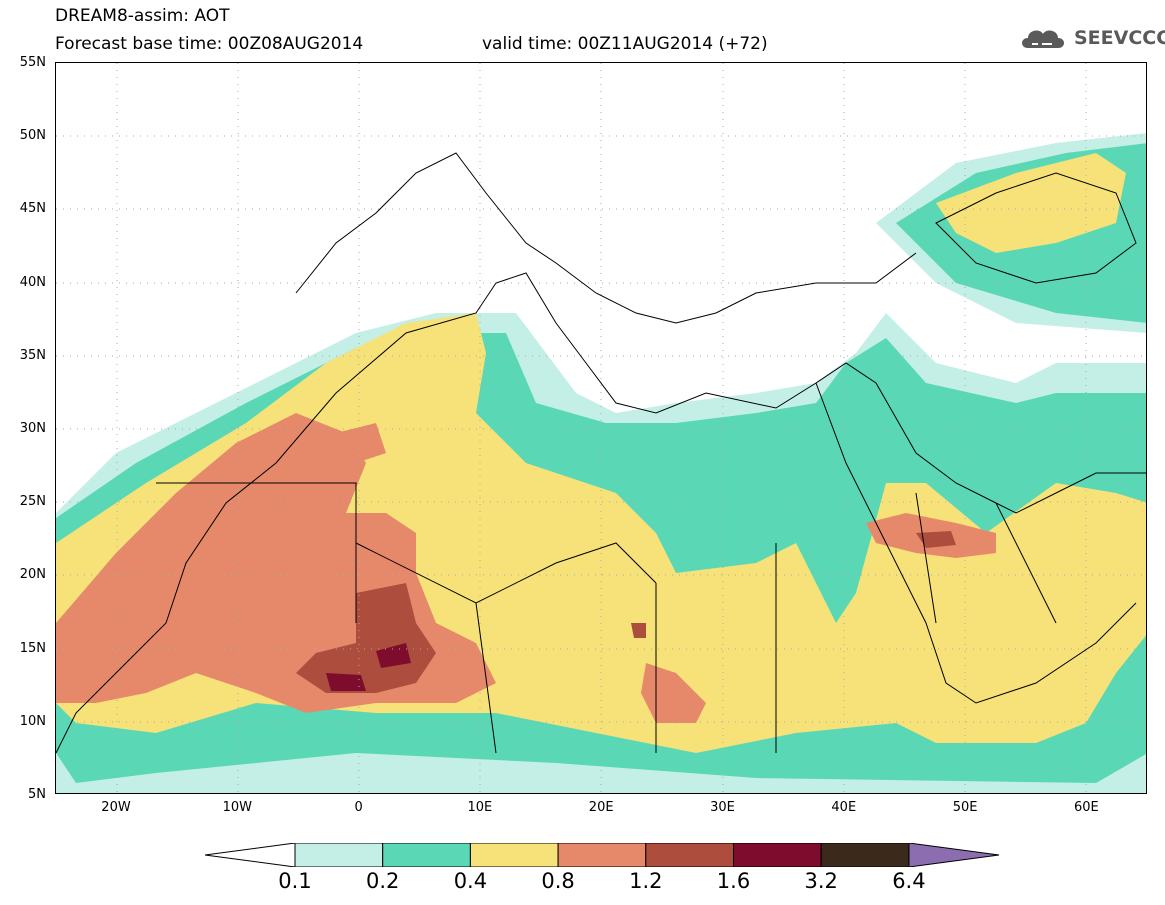 This screenshot has height=905, width=1165. What do you see at coordinates (237, 807) in the screenshot?
I see `lon-label: 10W` at bounding box center [237, 807].